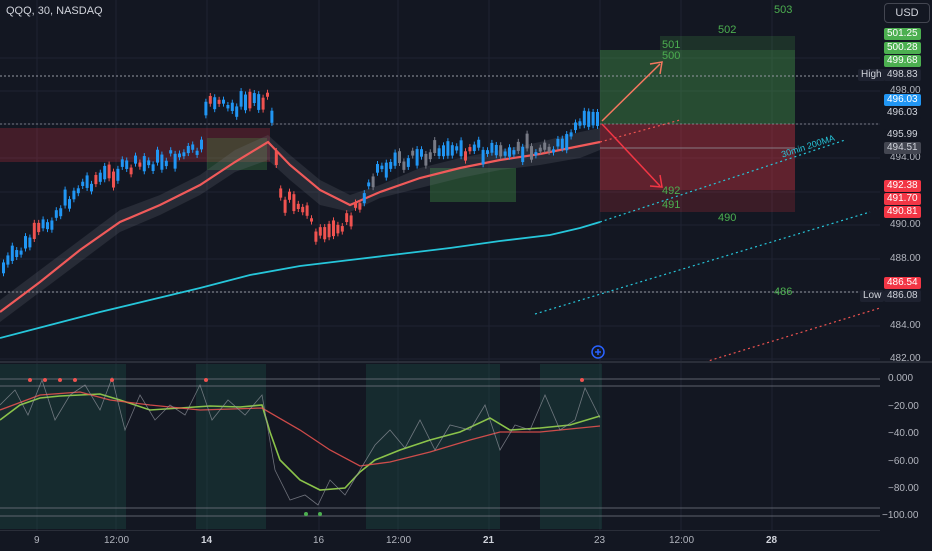  What do you see at coordinates (671, 56) in the screenshot?
I see `level-500-label: 500` at bounding box center [671, 56].